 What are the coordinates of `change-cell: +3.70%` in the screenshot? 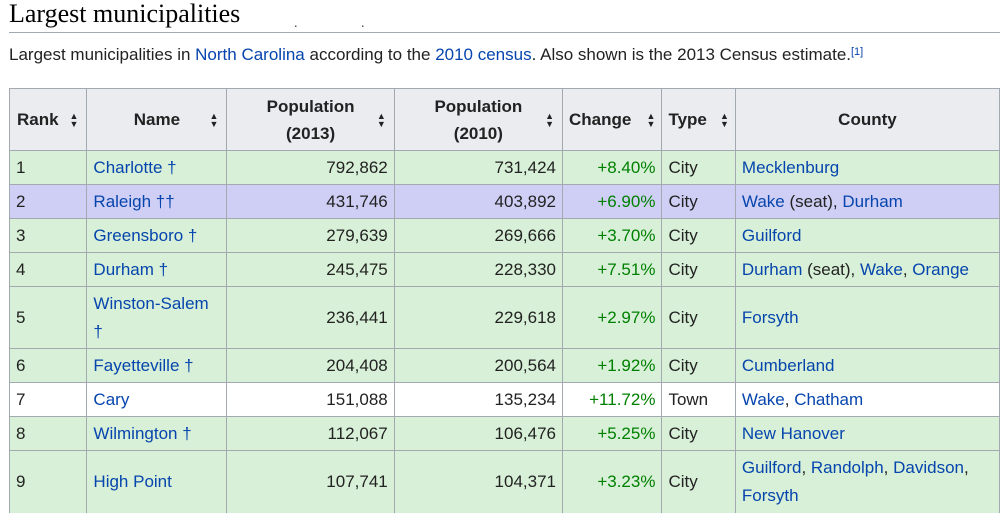 It's located at (612, 235).